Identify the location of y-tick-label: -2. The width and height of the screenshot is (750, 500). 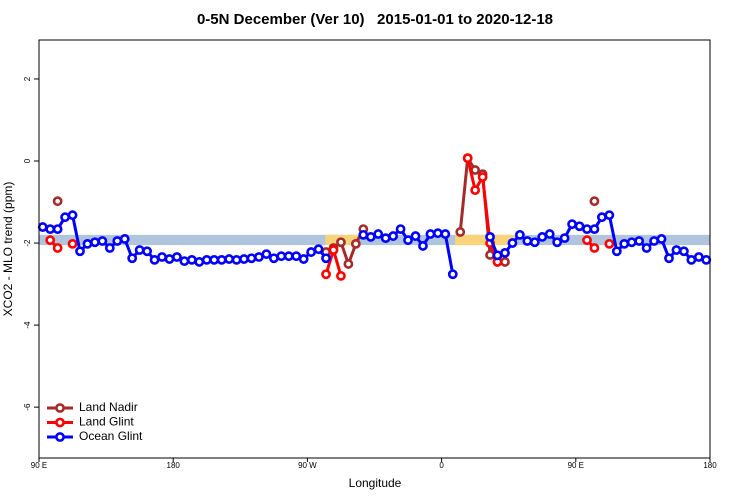
(27, 243).